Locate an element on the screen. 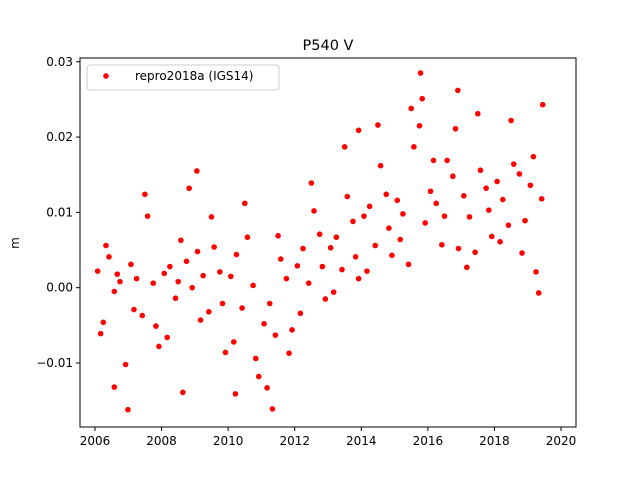  x-tick-label-6: 2018 is located at coordinates (494, 441).